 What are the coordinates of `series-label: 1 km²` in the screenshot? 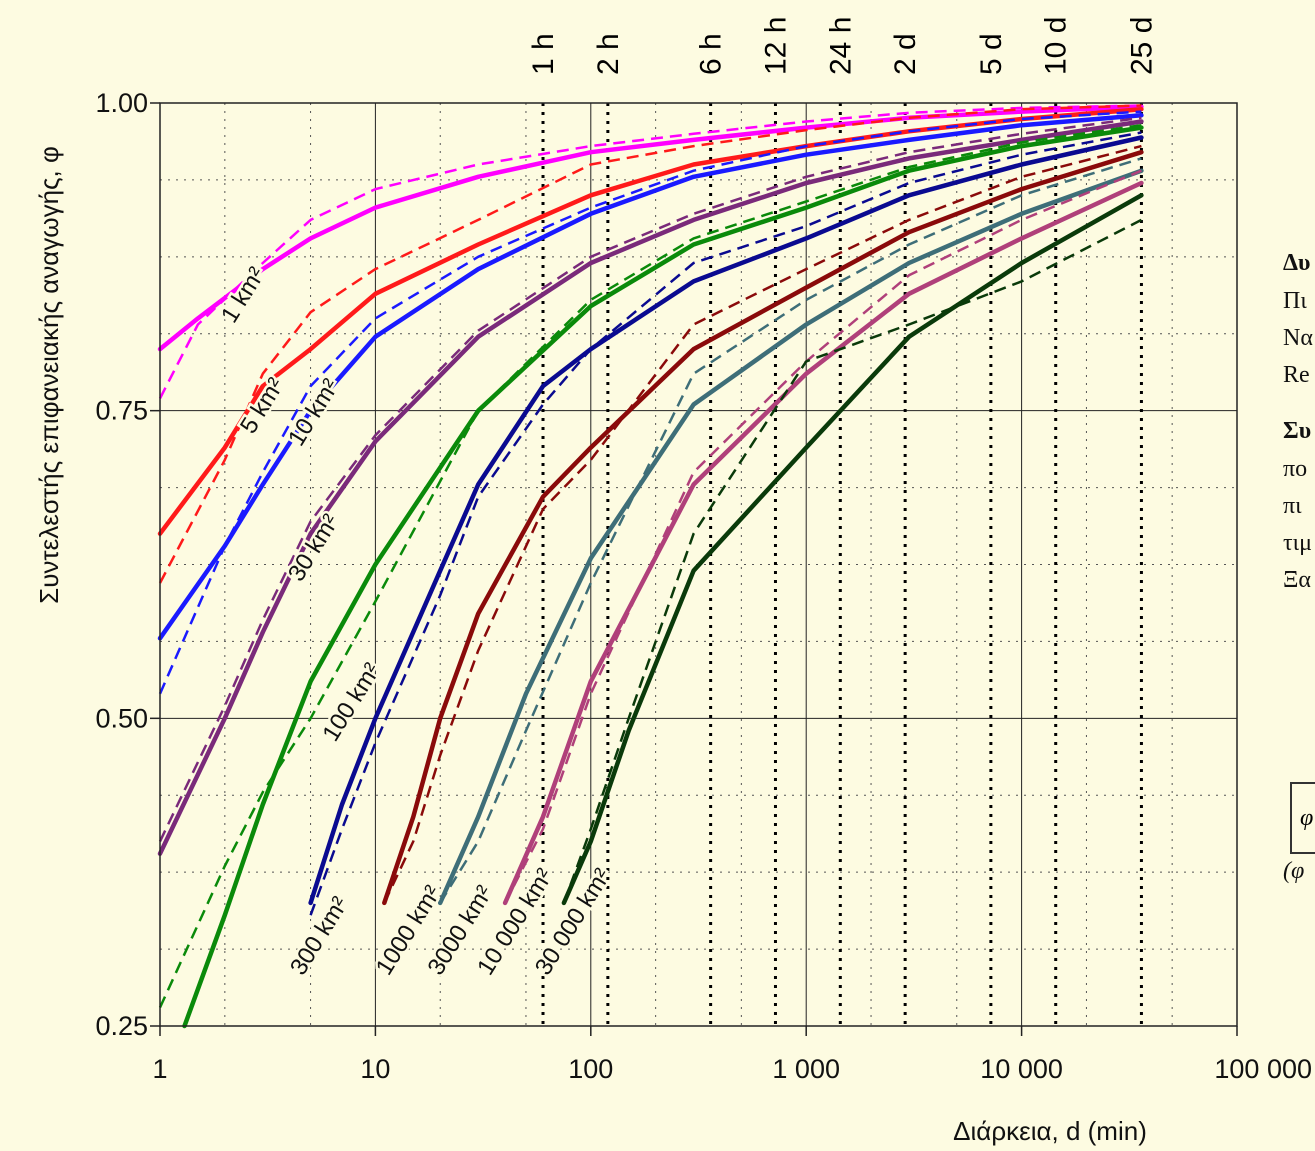 It's located at (243, 295).